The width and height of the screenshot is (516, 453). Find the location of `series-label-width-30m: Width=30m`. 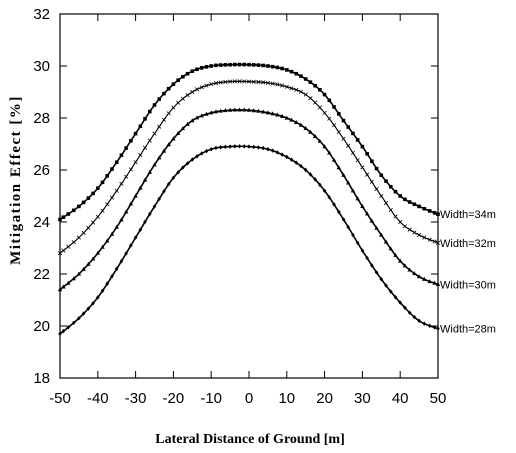

series-label-width-30m: Width=30m is located at coordinates (468, 285).